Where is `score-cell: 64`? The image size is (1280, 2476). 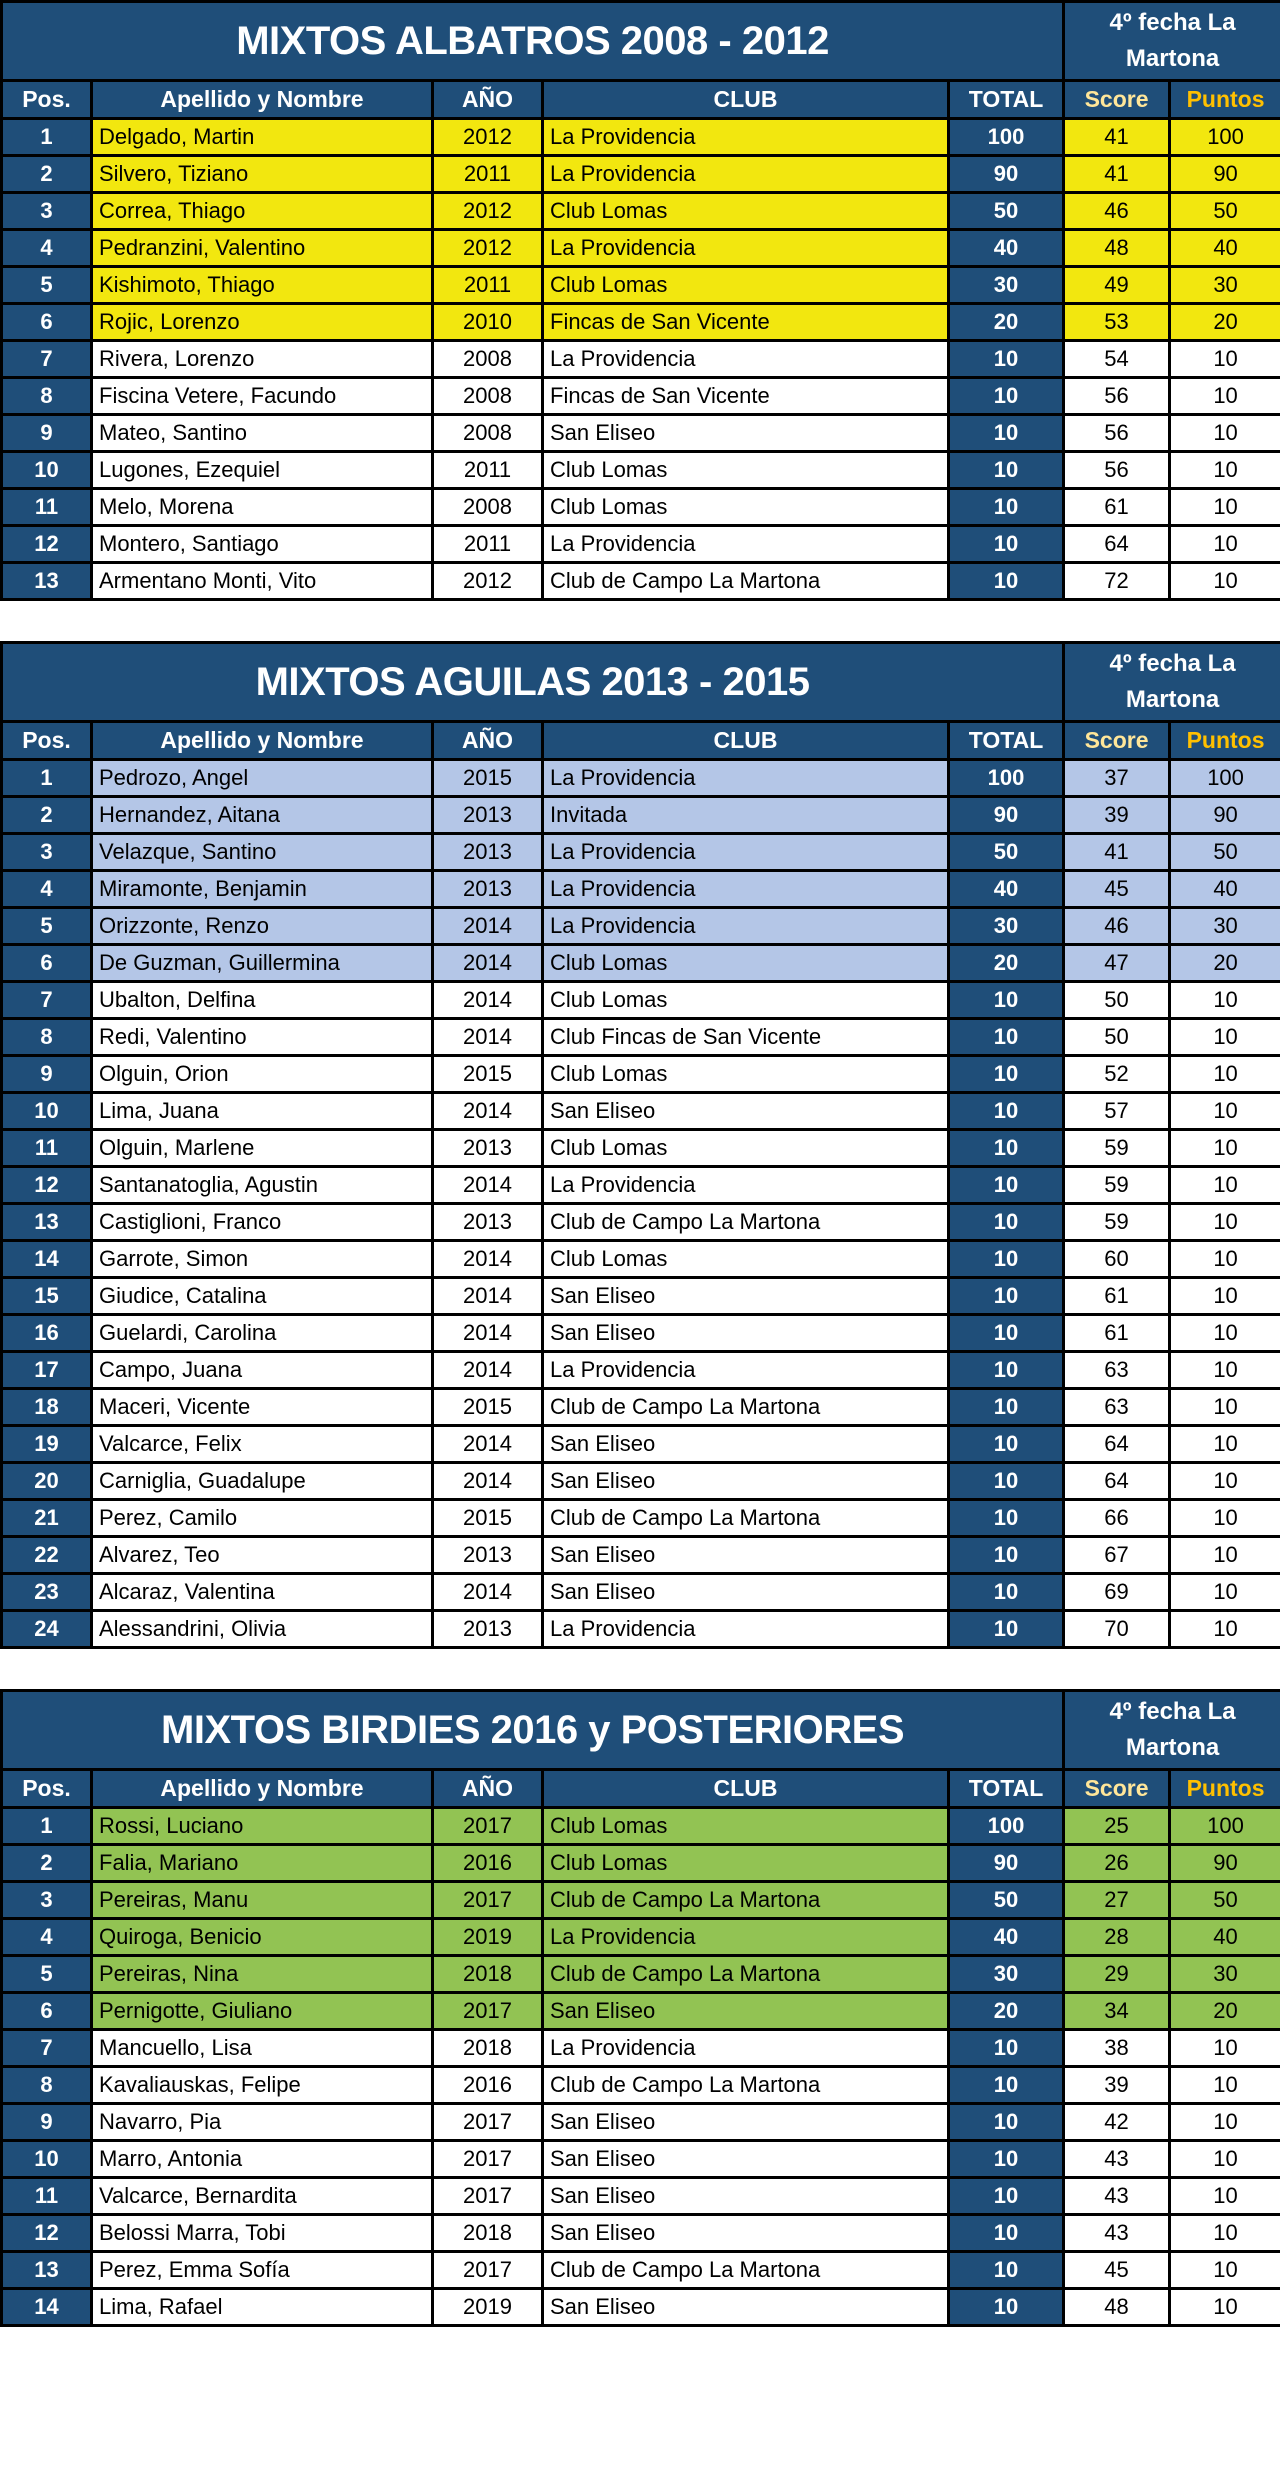
score-cell: 64 is located at coordinates (1117, 1481).